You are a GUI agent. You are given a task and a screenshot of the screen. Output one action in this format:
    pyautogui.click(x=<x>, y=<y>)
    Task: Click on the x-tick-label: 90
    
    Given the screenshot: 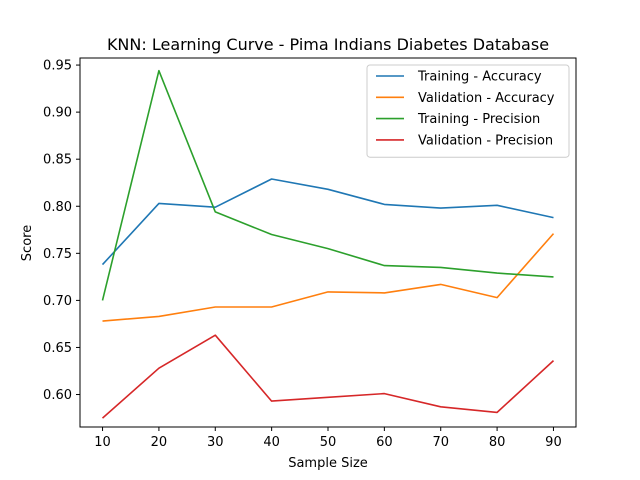 What is the action you would take?
    pyautogui.click(x=553, y=442)
    